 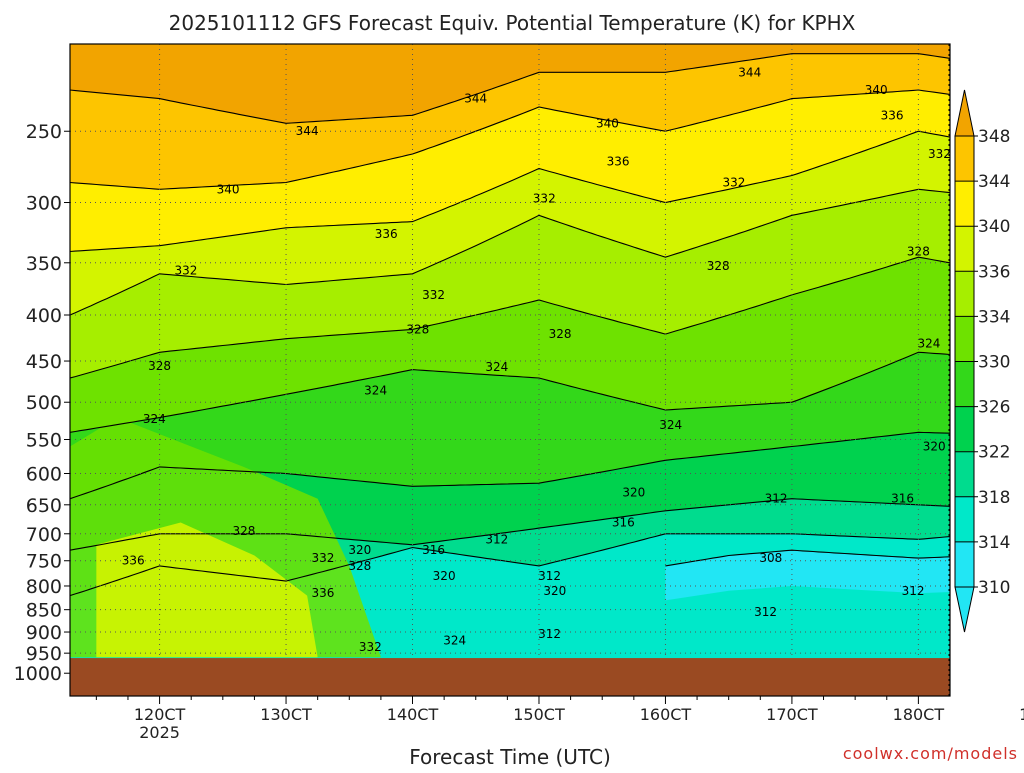 I want to click on y-tick-label-900: 900, so click(x=44, y=633).